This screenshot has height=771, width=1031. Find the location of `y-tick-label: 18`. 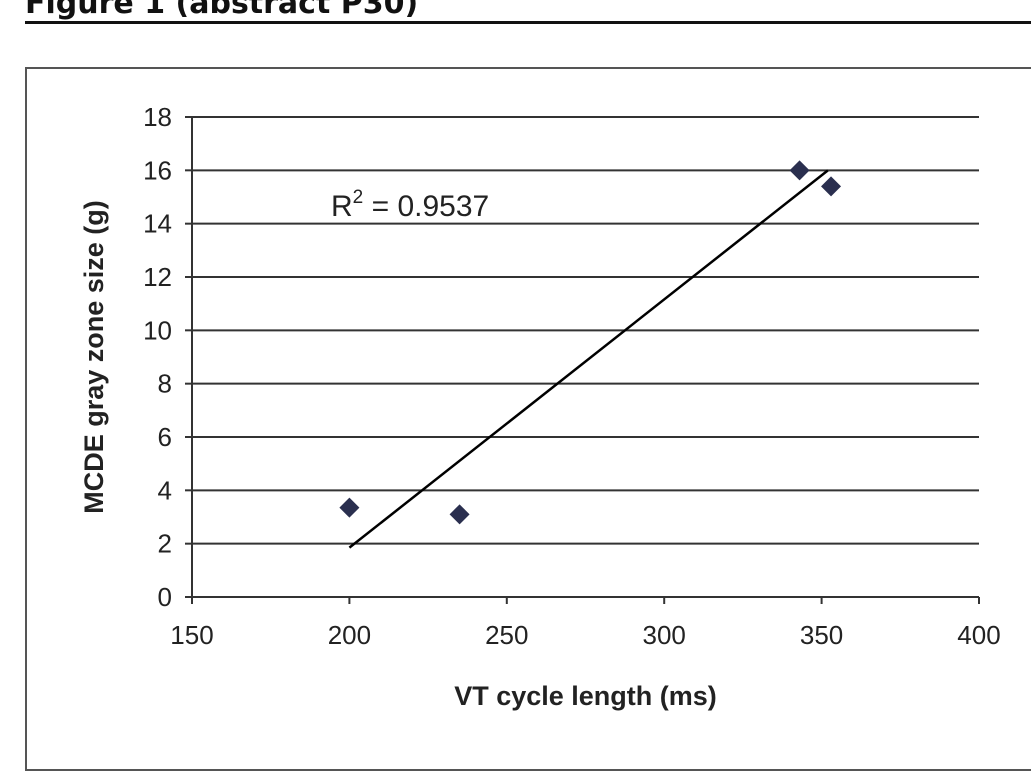

y-tick-label: 18 is located at coordinates (157, 117).